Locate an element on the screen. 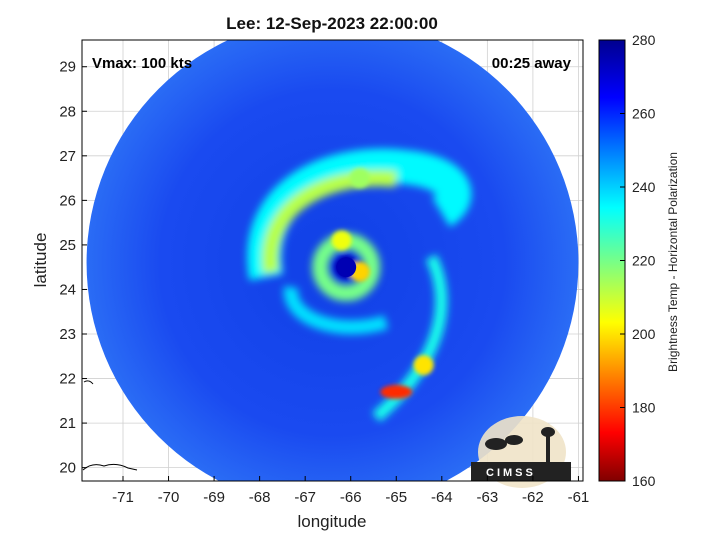 This screenshot has height=540, width=720. eye-center is located at coordinates (346, 267).